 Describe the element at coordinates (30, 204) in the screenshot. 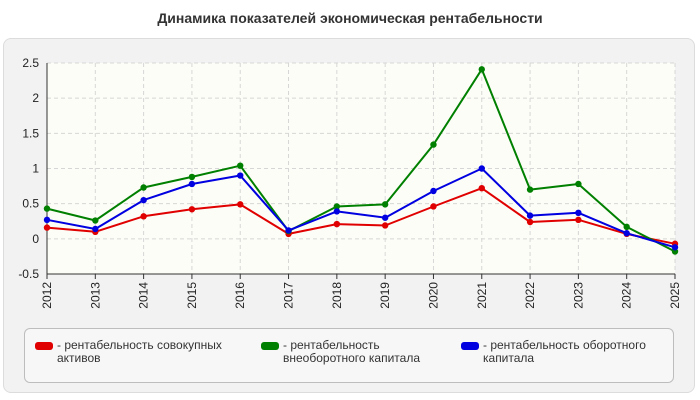

I see `y-tick-label: 0.5` at that location.